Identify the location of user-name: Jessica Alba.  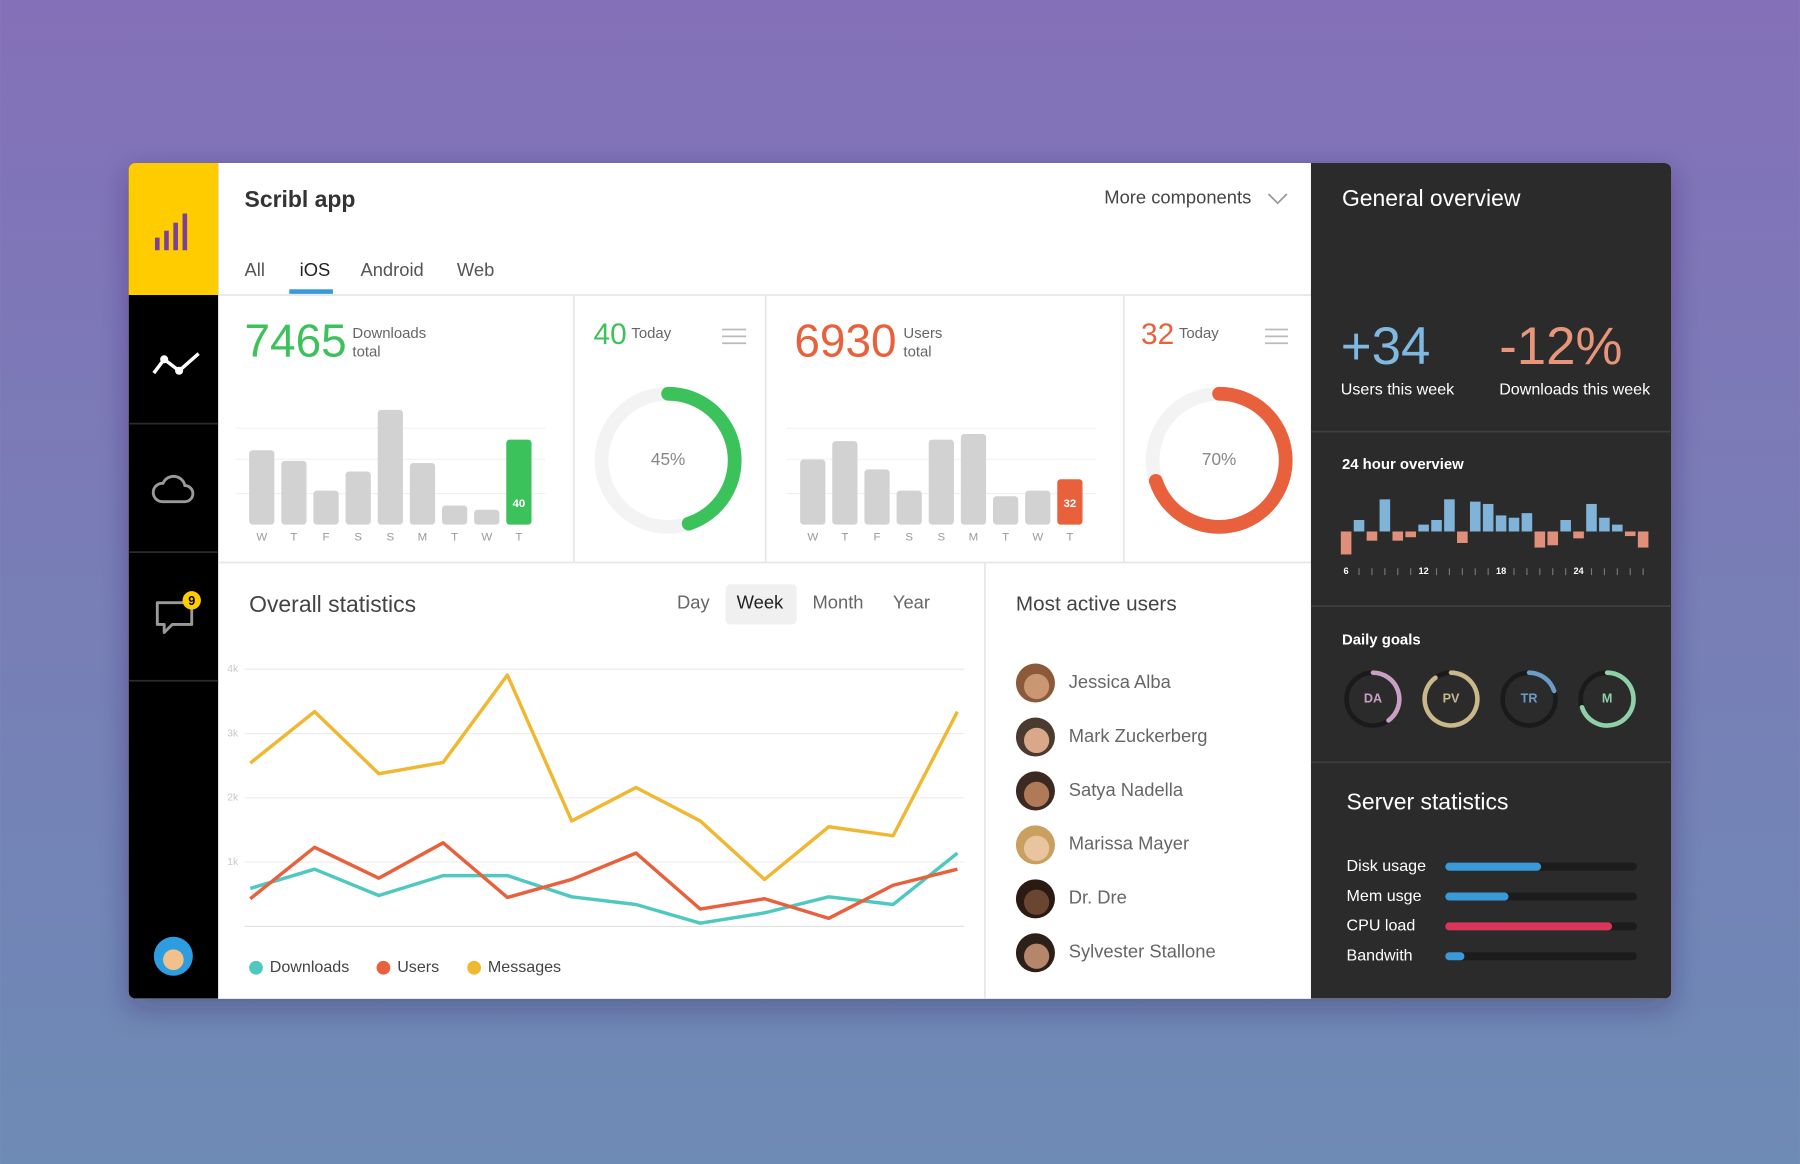
(1120, 681).